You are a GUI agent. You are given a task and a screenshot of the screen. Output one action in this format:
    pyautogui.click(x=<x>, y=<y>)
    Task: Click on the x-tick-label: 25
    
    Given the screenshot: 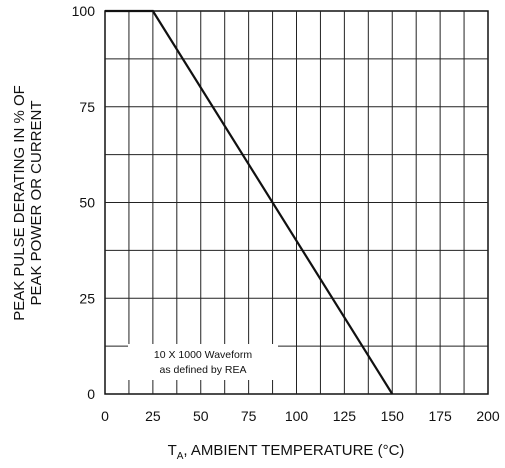 What is the action you would take?
    pyautogui.click(x=153, y=416)
    